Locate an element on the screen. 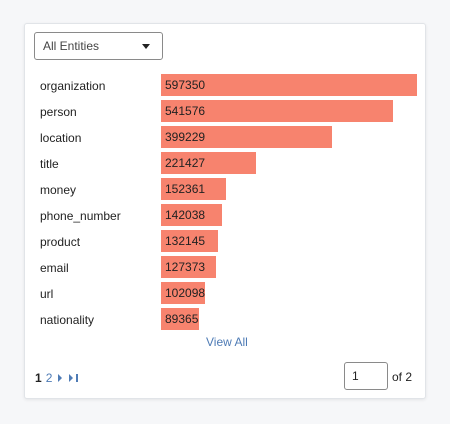 This screenshot has width=450, height=424. bar-value-label: 89365 is located at coordinates (182, 319).